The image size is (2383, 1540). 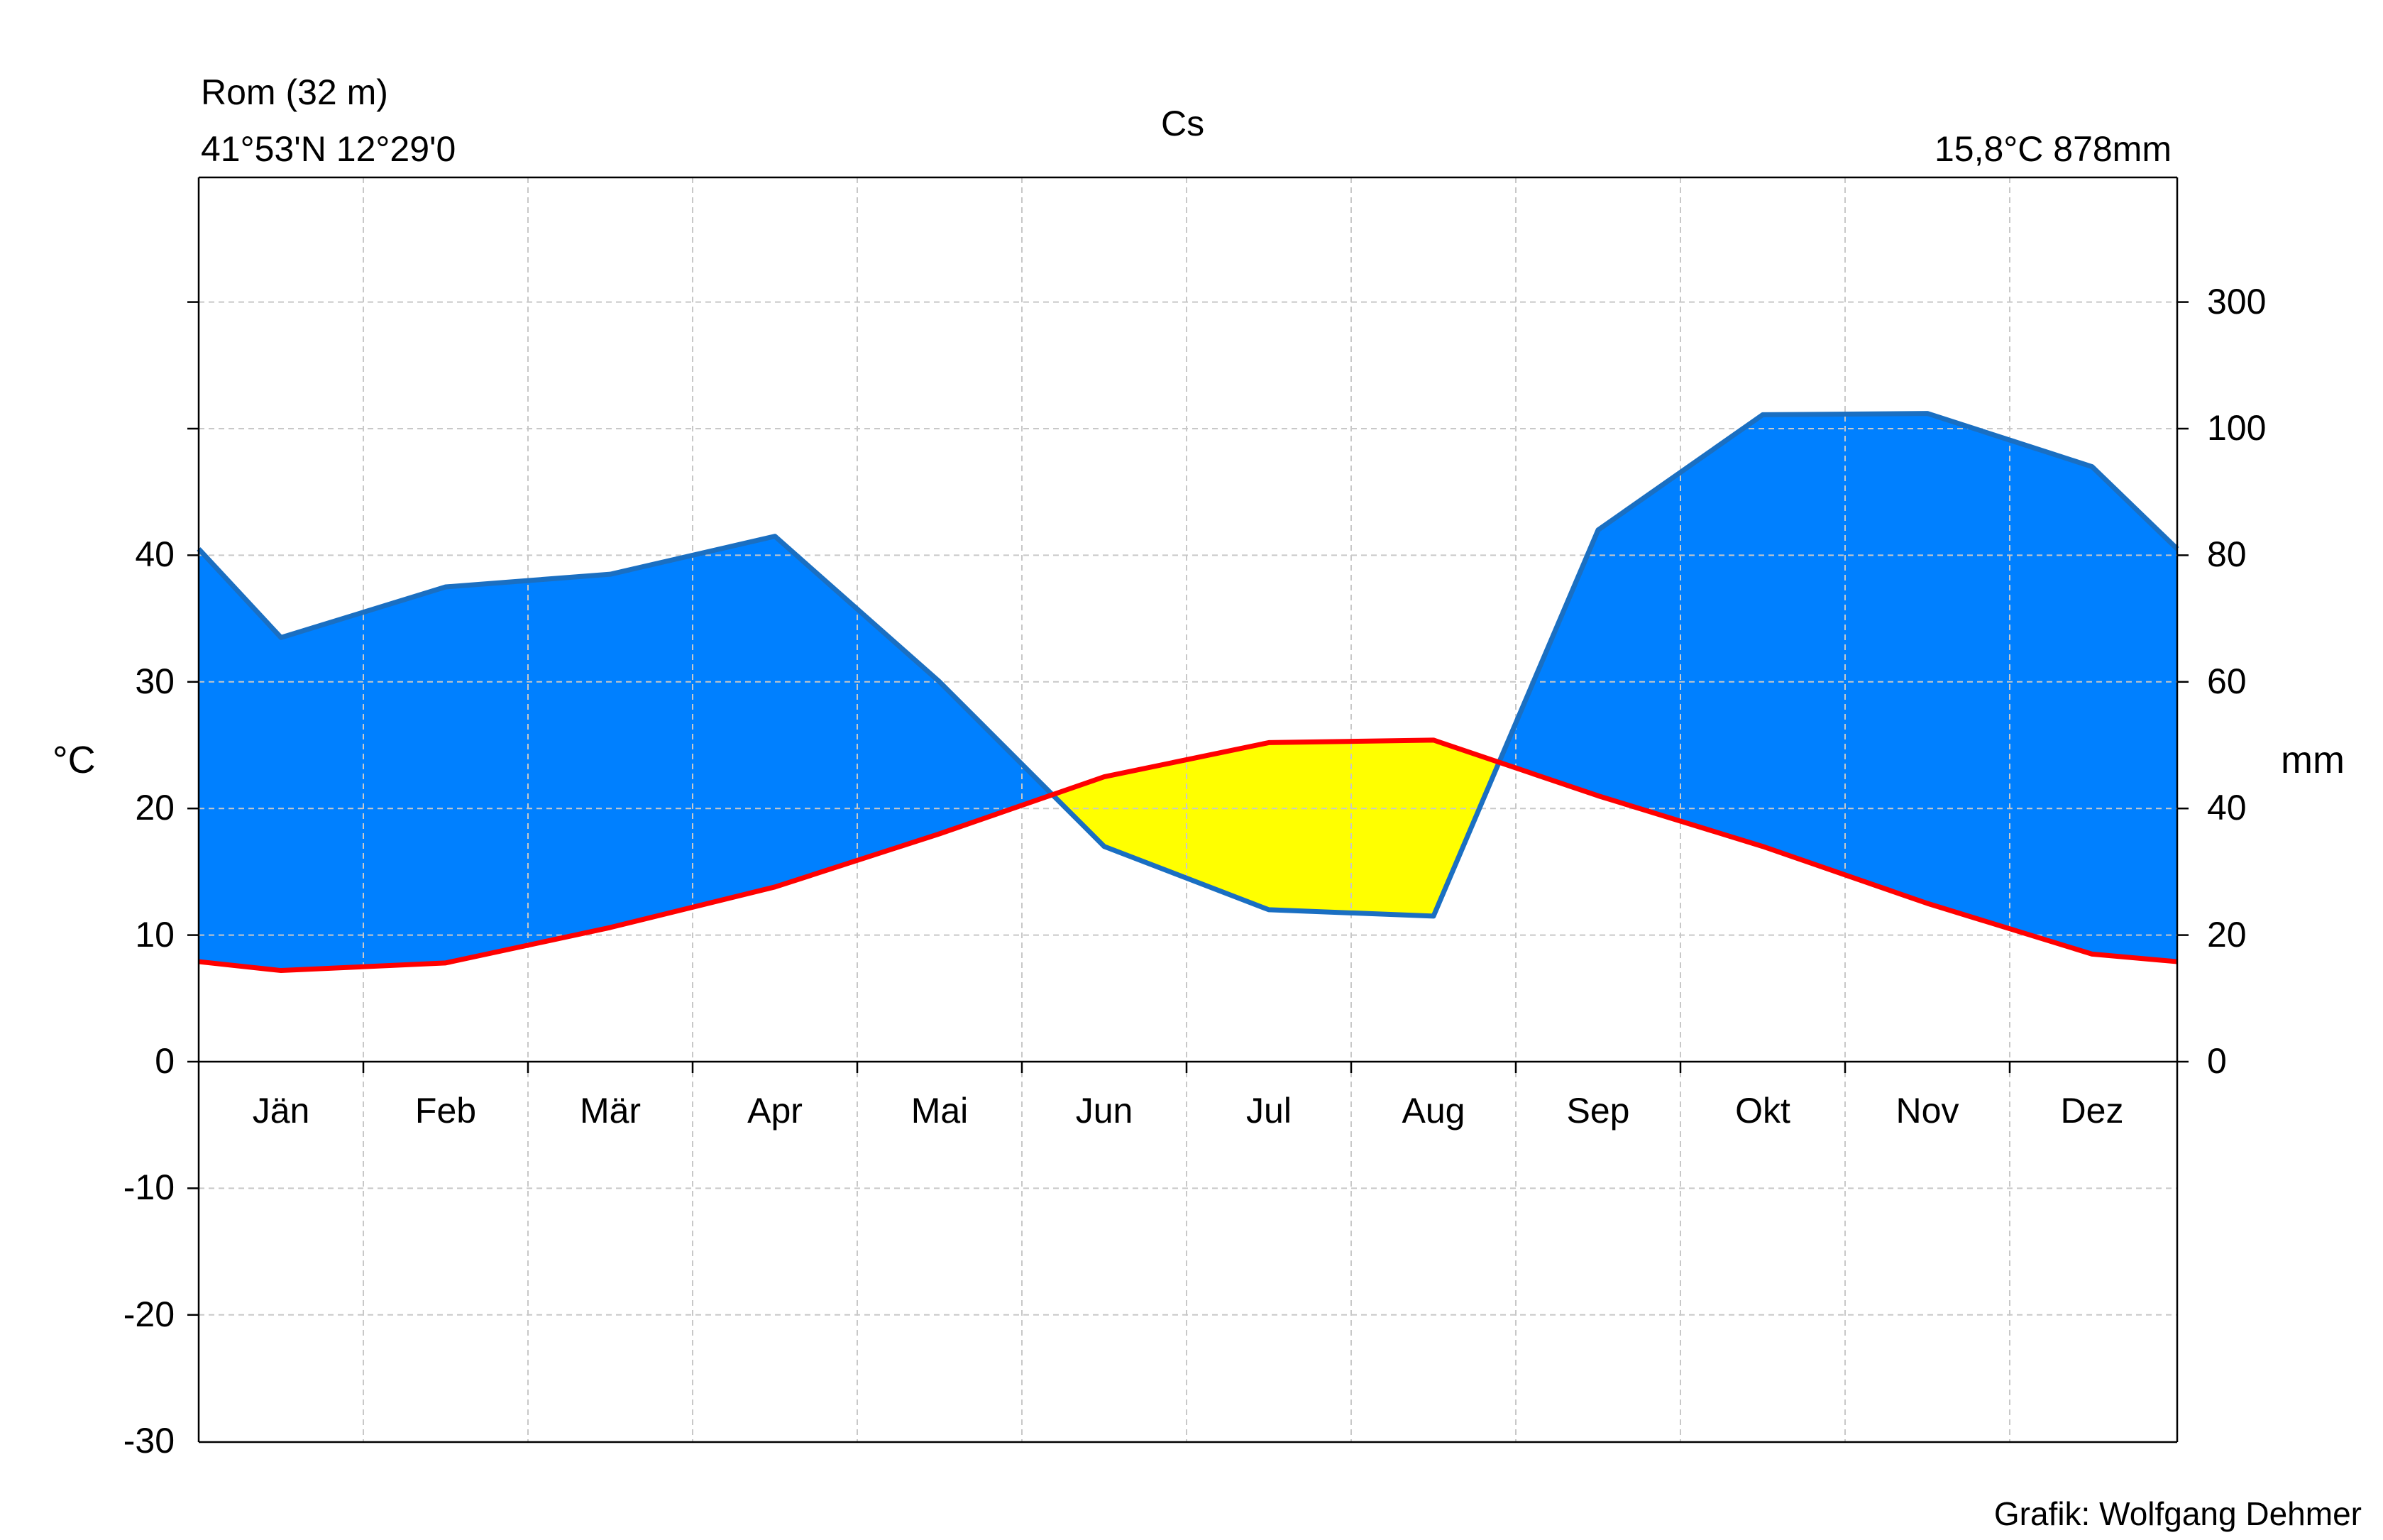 What do you see at coordinates (939, 1111) in the screenshot?
I see `month-label: Mai` at bounding box center [939, 1111].